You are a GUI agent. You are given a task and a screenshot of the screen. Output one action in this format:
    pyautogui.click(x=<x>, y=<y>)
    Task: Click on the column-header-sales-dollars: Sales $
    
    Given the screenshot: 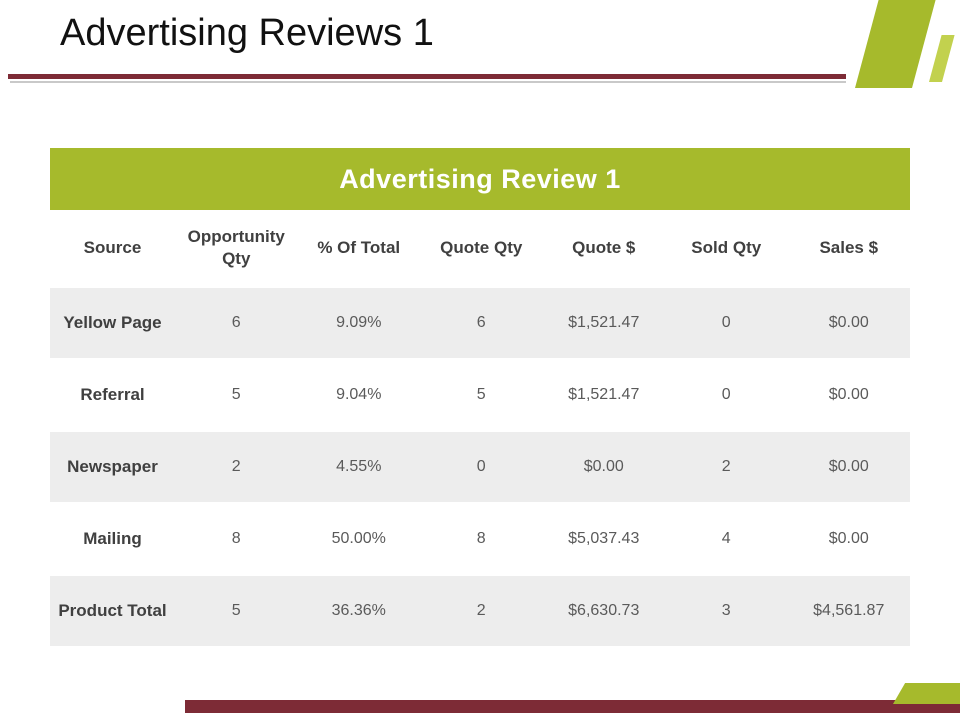 What is the action you would take?
    pyautogui.click(x=849, y=247)
    